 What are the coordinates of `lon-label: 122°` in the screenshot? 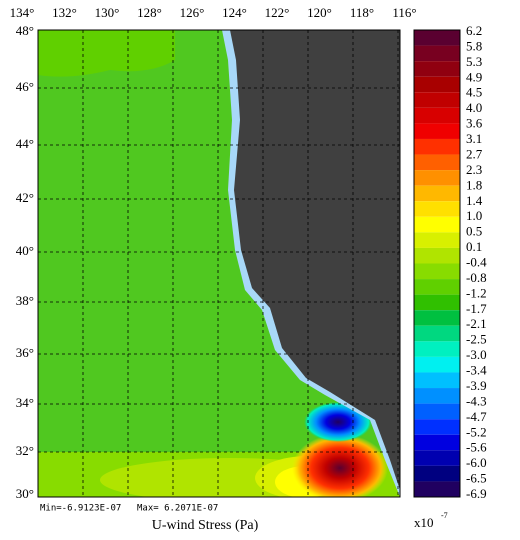 It's located at (277, 12).